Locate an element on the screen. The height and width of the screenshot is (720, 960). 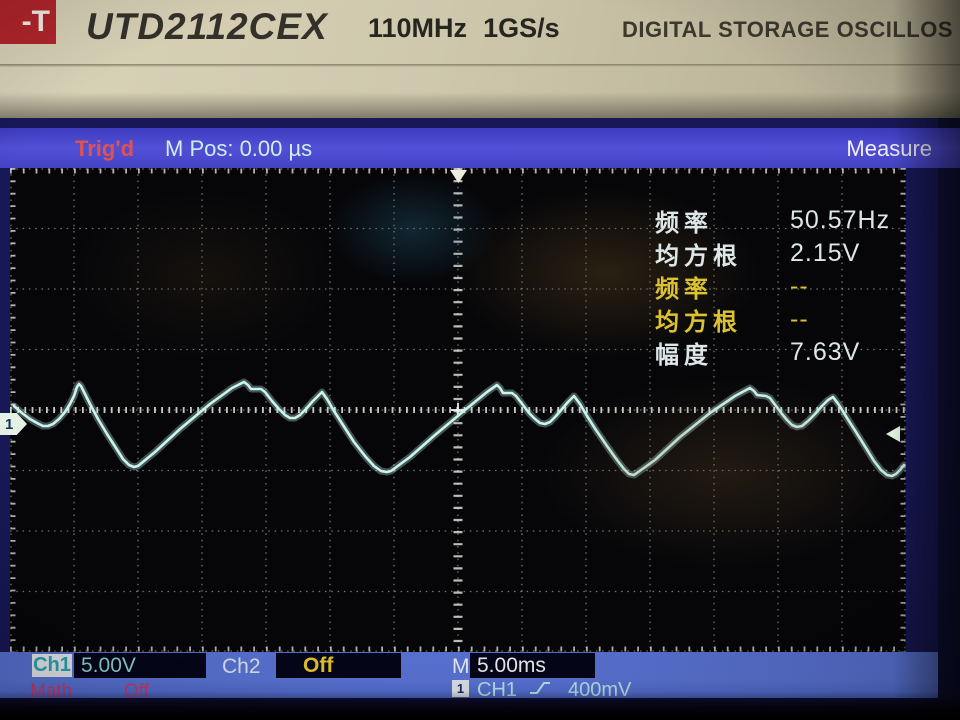
ch2-state-readout: Off is located at coordinates (338, 665).